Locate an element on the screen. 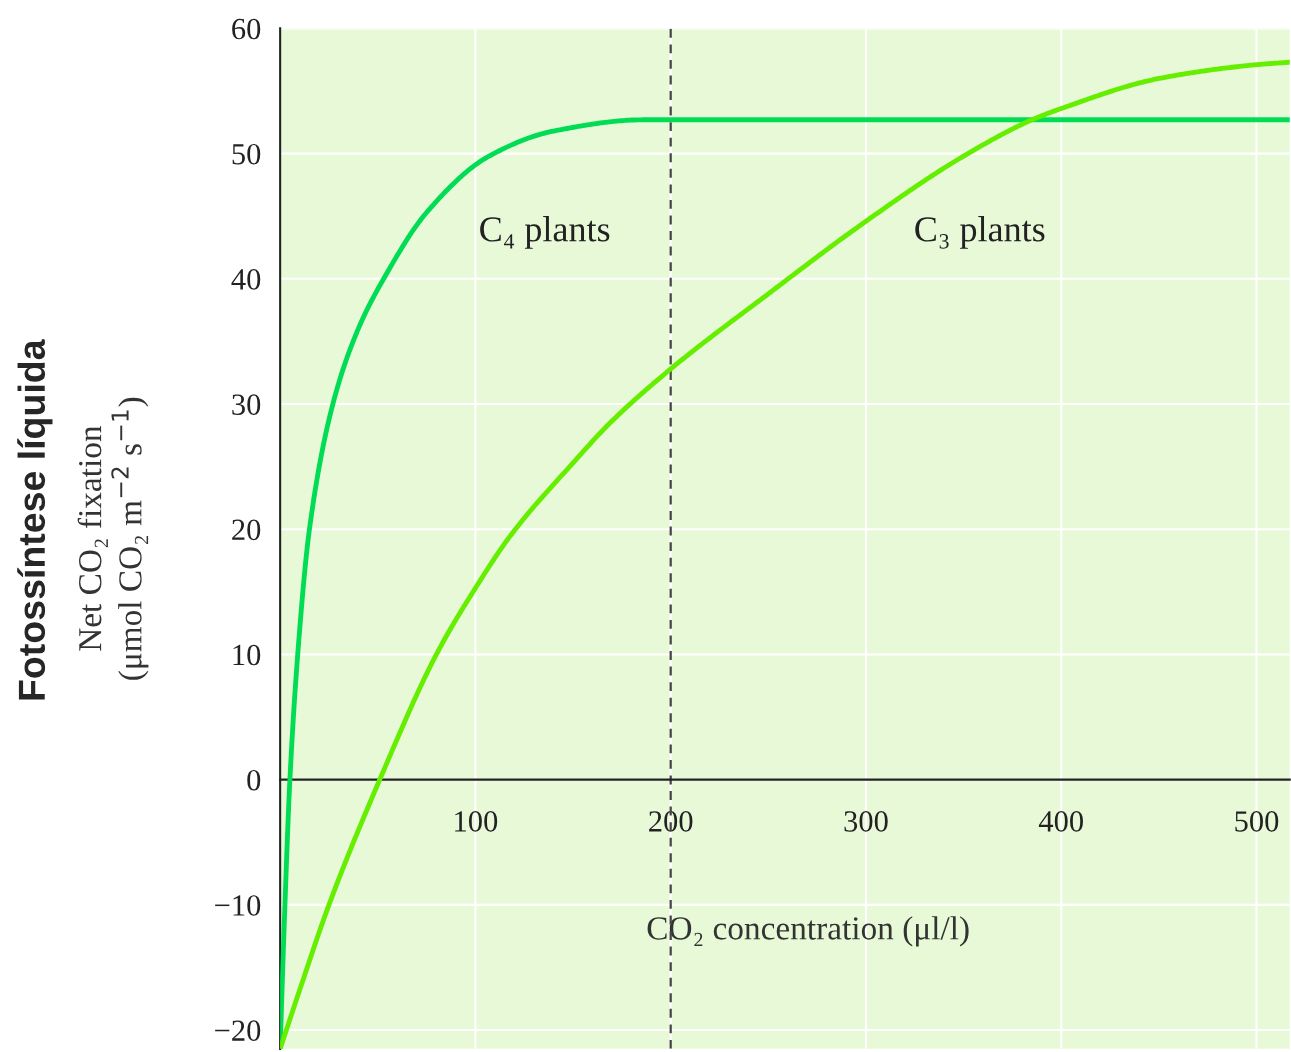 This screenshot has height=1052, width=1291. text: Fotossíntese líquida is located at coordinates (35, 519).